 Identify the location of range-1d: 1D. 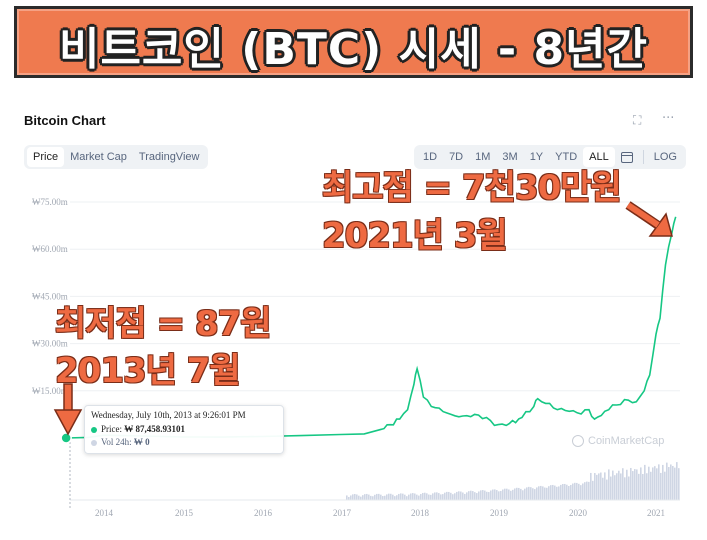
(430, 157).